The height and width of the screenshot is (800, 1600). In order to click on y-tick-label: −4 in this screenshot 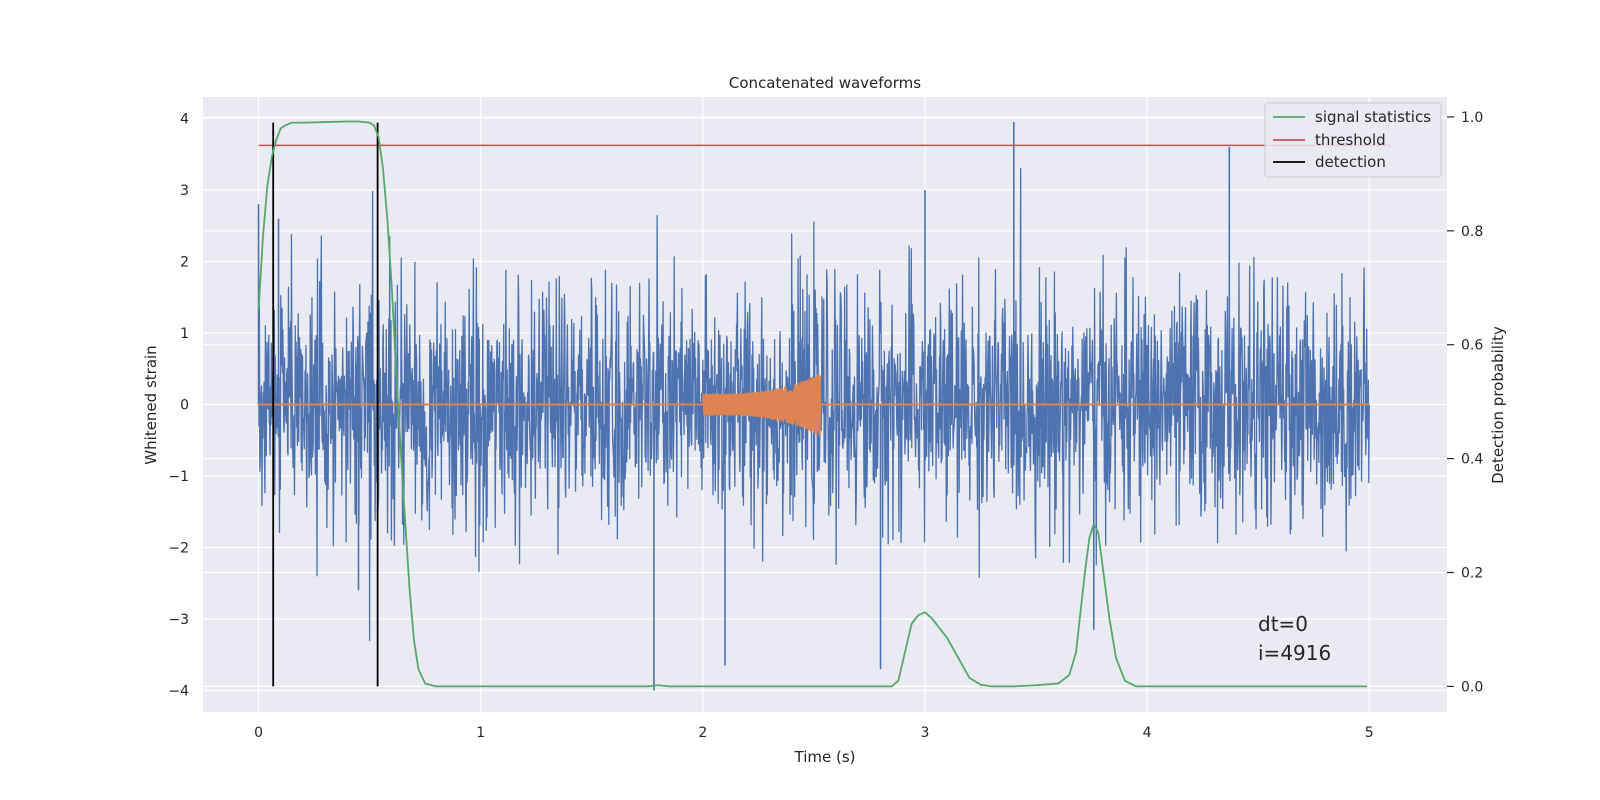, I will do `click(178, 692)`.